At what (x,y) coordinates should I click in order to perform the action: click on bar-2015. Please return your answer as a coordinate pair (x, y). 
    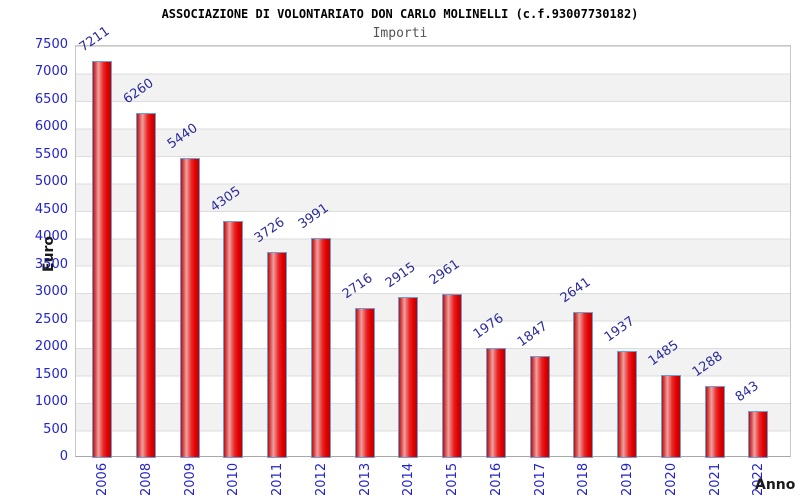
    Looking at the image, I should click on (452, 376).